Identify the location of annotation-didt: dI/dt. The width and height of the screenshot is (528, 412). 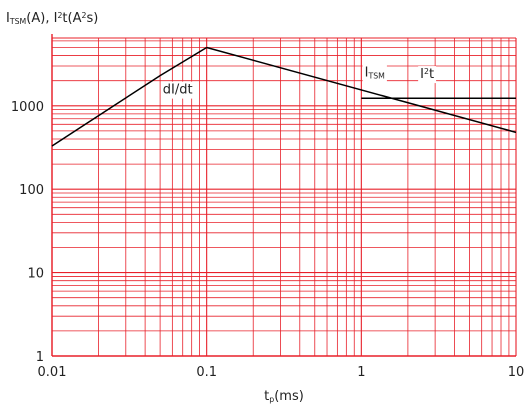
(178, 90).